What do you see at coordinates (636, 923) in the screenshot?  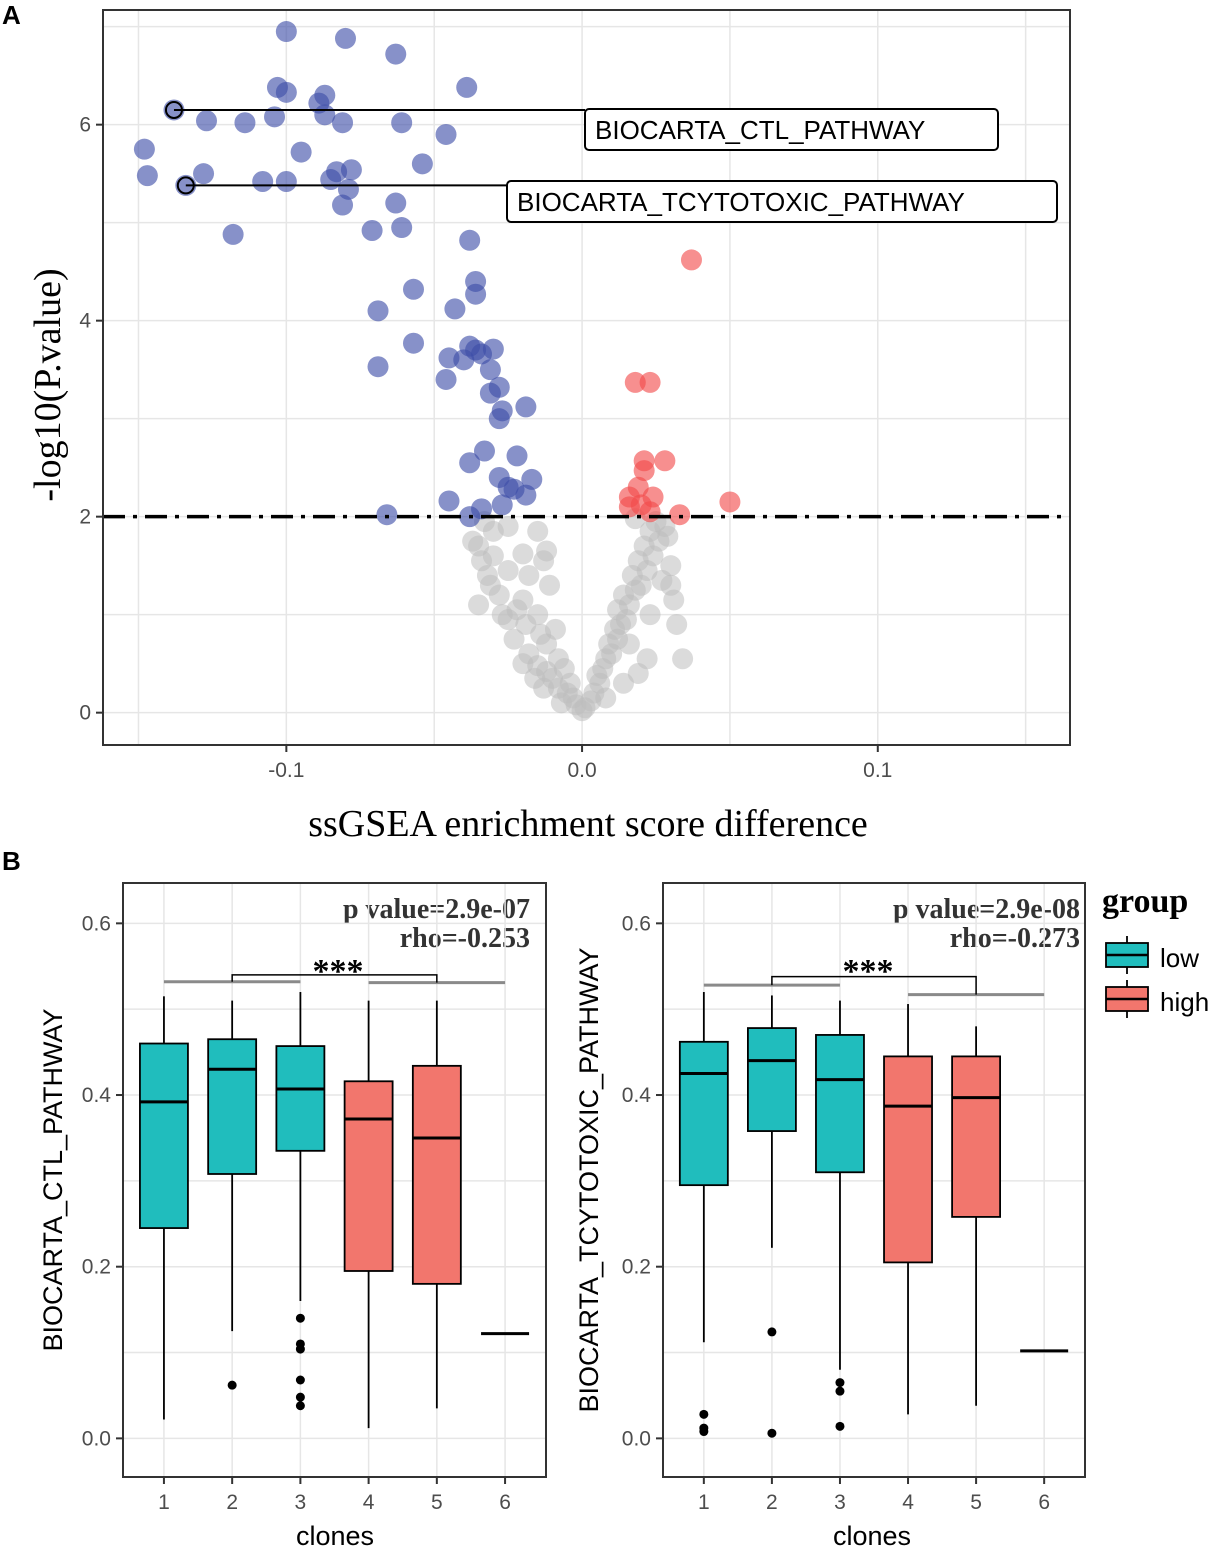 I see `y-tick-label: 0.6` at bounding box center [636, 923].